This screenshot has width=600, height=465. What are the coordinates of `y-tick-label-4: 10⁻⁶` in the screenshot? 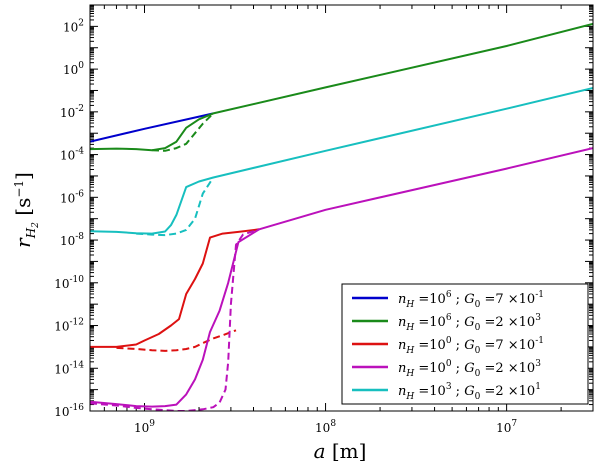 It's located at (72, 197).